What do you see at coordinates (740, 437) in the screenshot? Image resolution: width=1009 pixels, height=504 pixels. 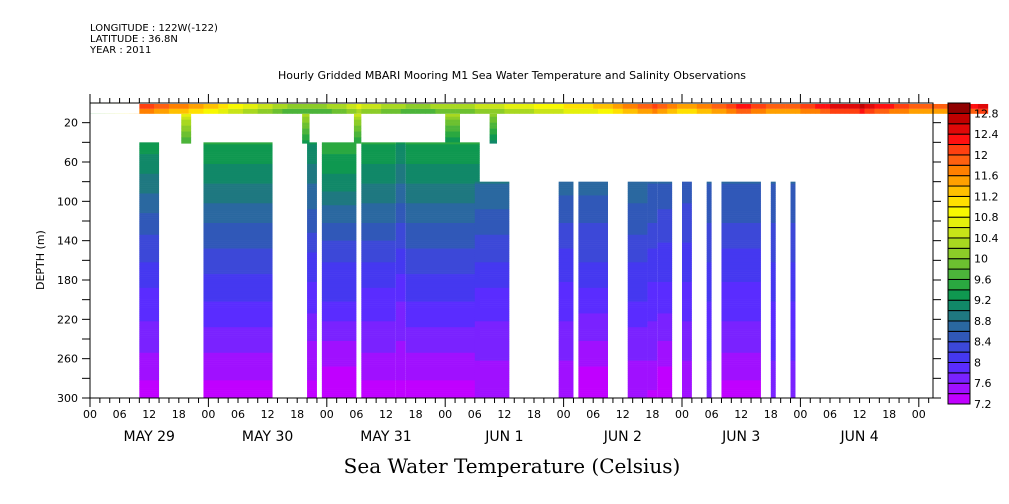 I see `day-label: JUN 3` at bounding box center [740, 437].